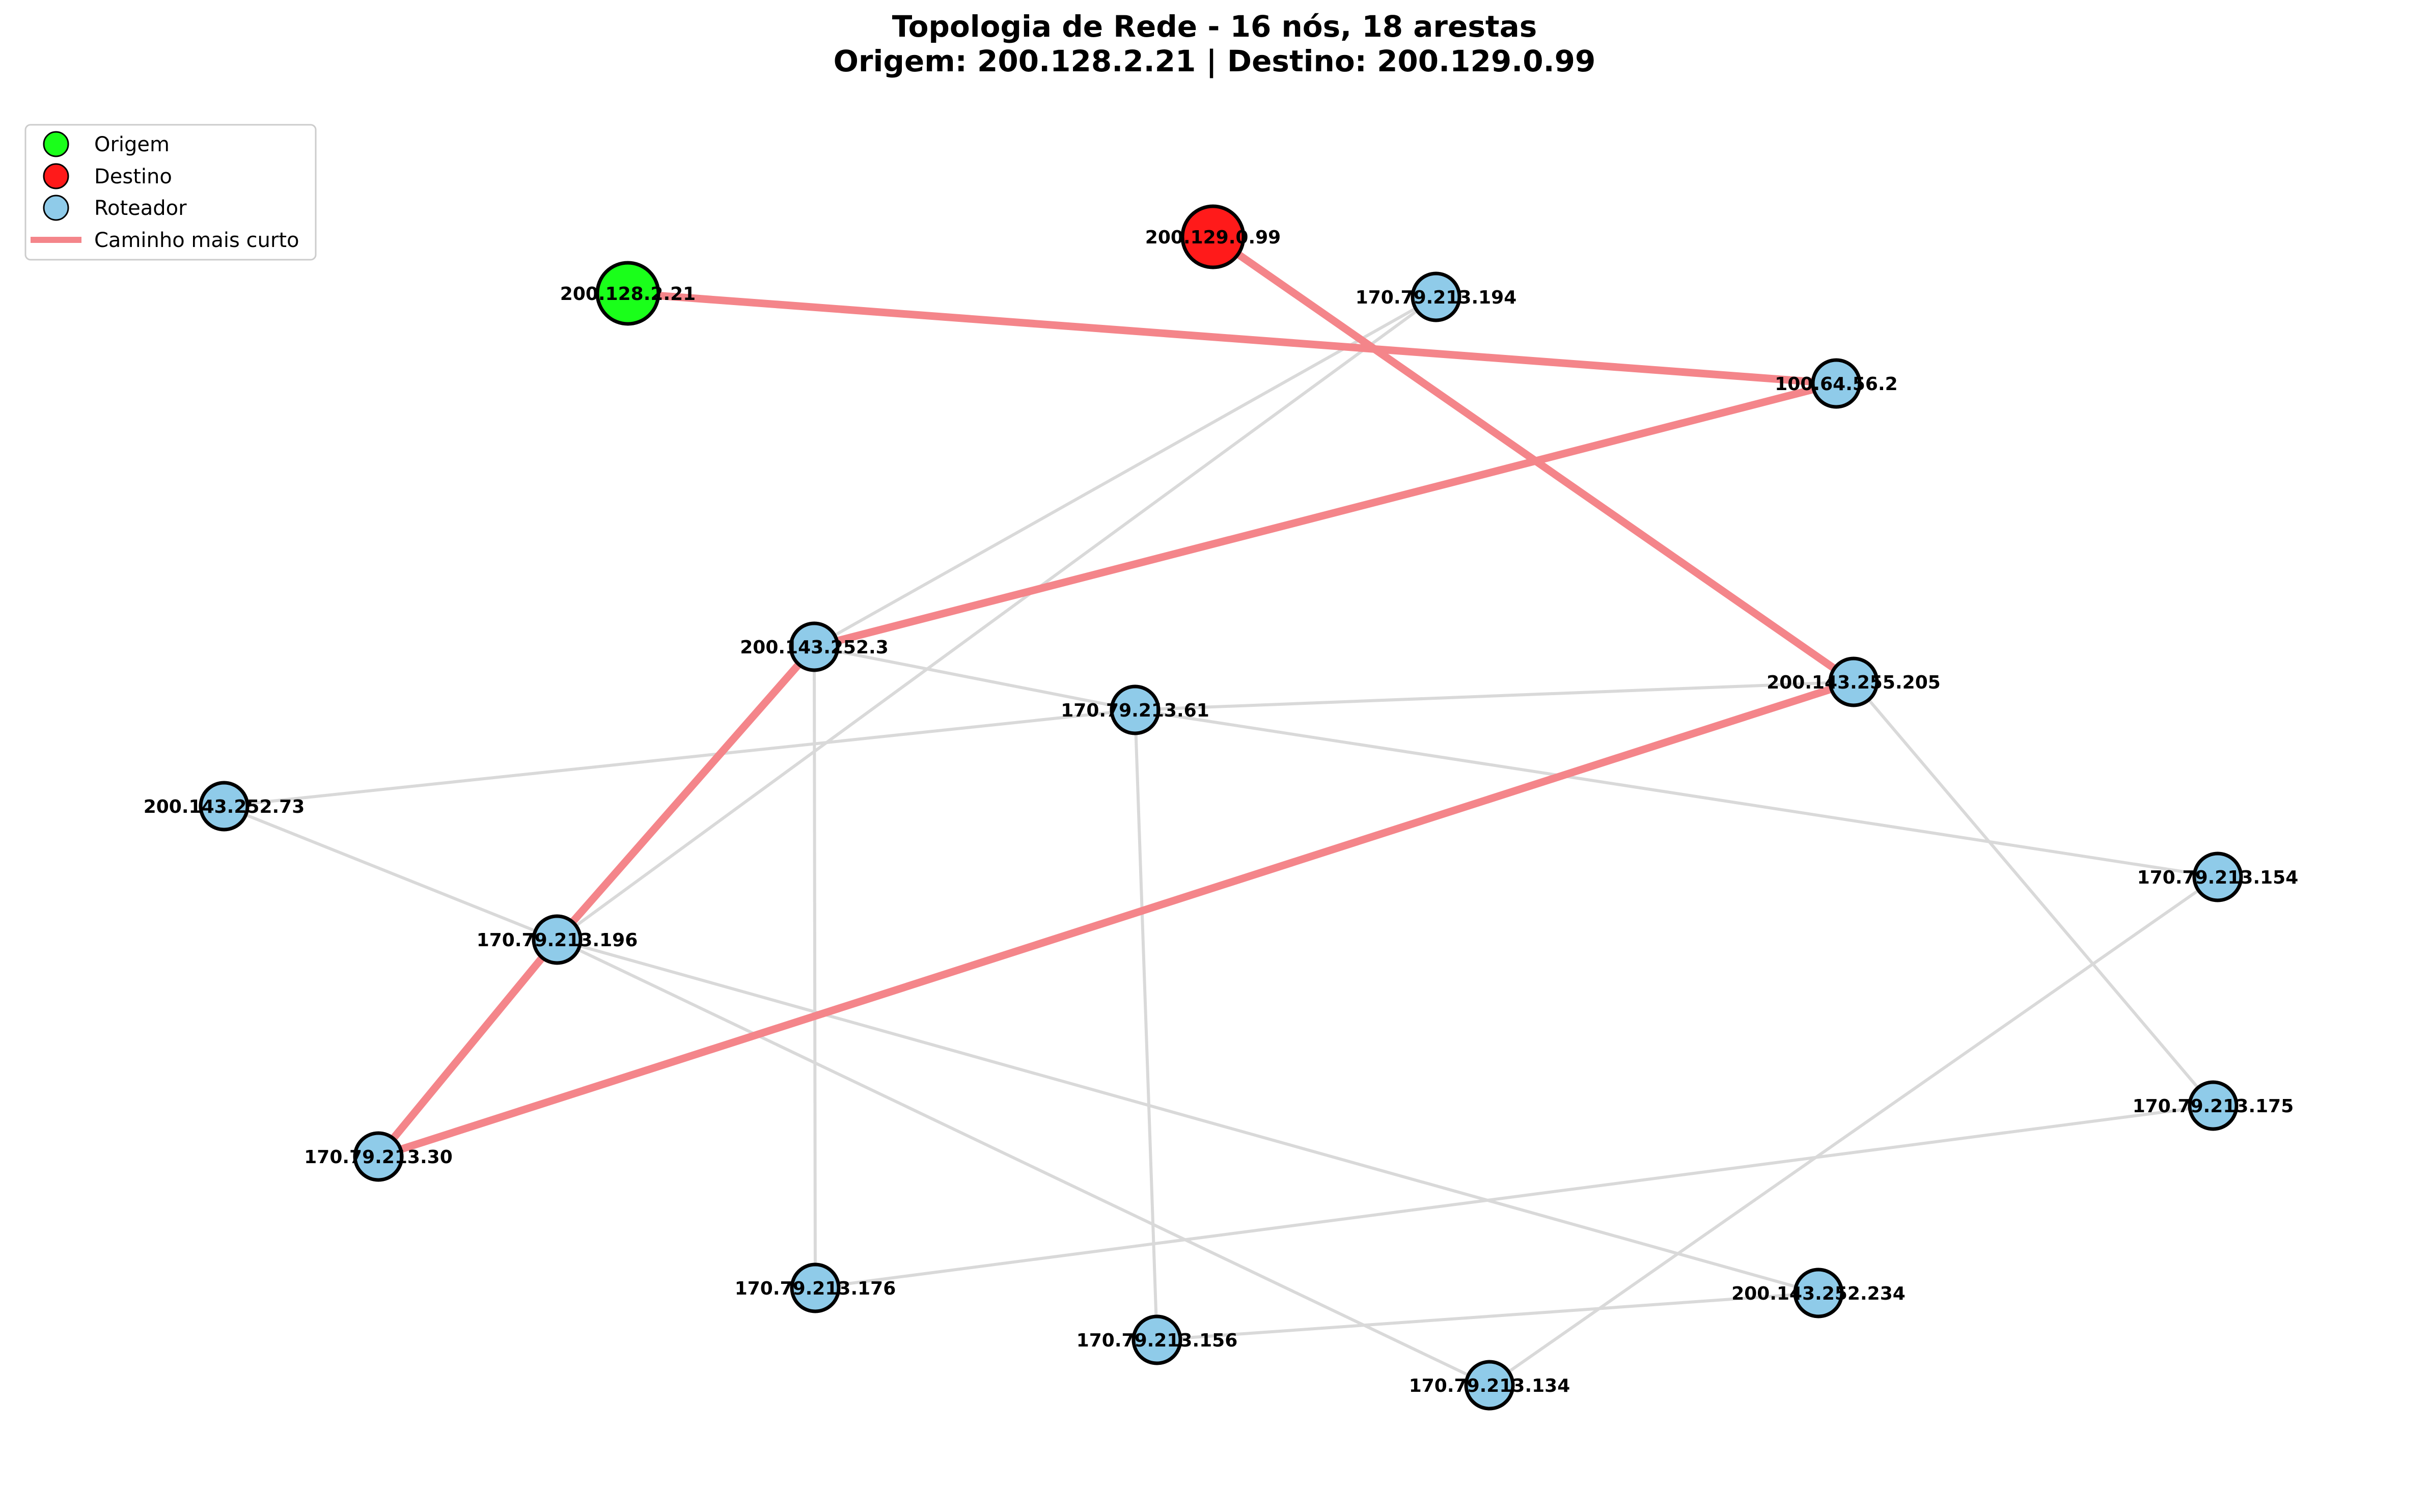  I want to click on node-label: 170.79.213.194, so click(1436, 297).